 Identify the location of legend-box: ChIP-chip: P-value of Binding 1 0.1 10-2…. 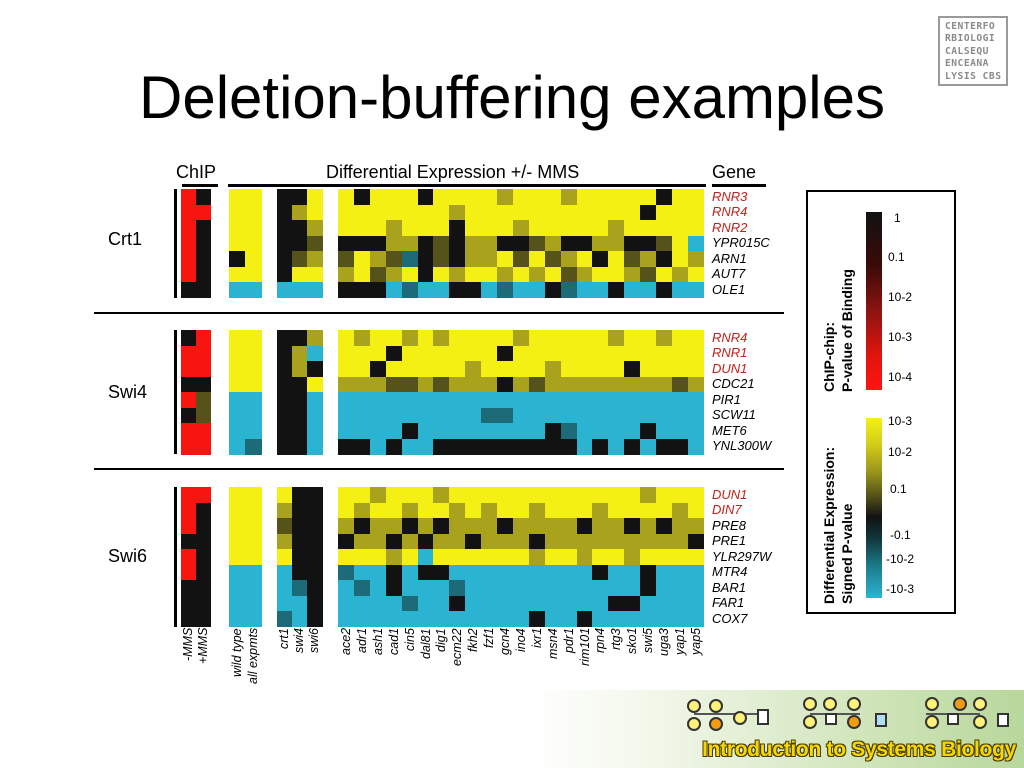
(881, 402).